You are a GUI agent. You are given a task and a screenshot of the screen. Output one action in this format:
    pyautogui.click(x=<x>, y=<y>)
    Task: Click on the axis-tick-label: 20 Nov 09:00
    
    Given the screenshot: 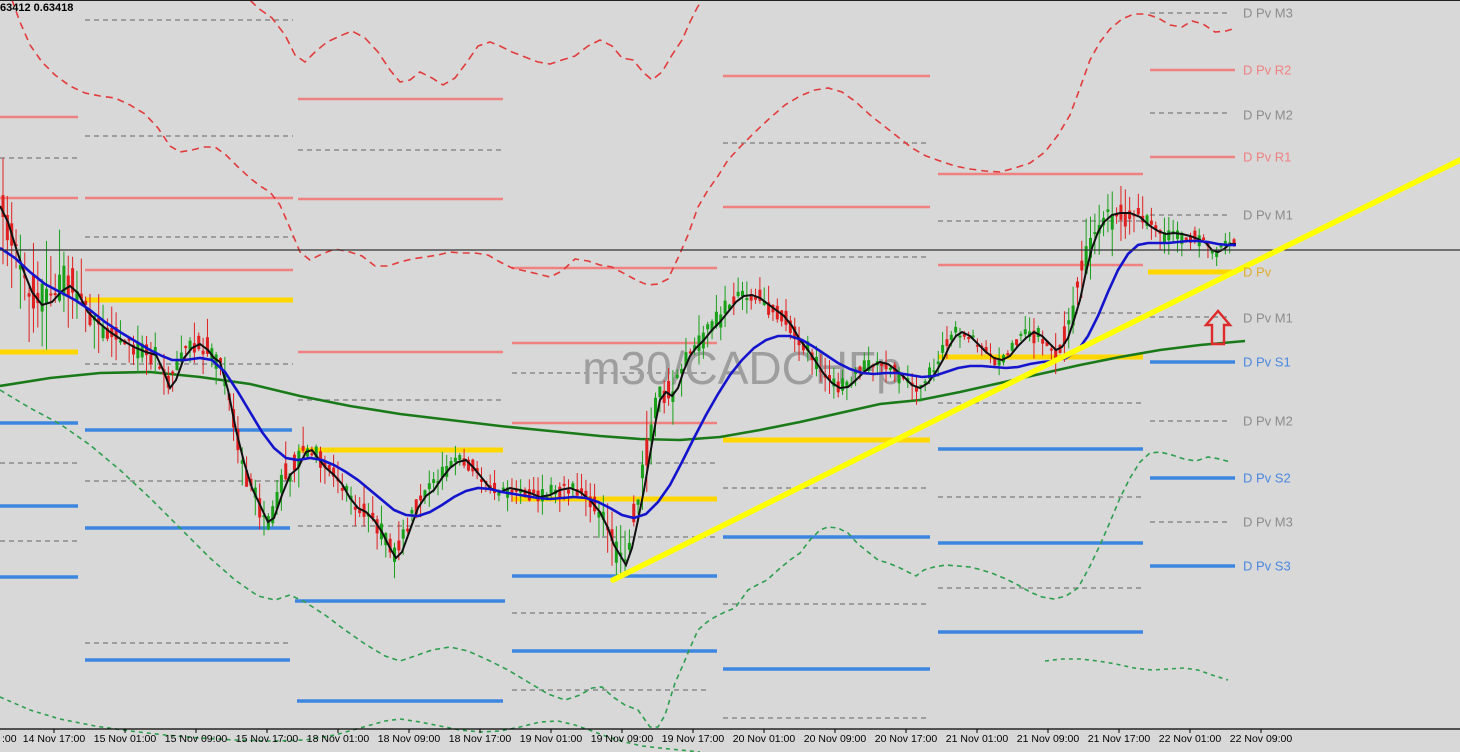 What is the action you would take?
    pyautogui.click(x=835, y=739)
    